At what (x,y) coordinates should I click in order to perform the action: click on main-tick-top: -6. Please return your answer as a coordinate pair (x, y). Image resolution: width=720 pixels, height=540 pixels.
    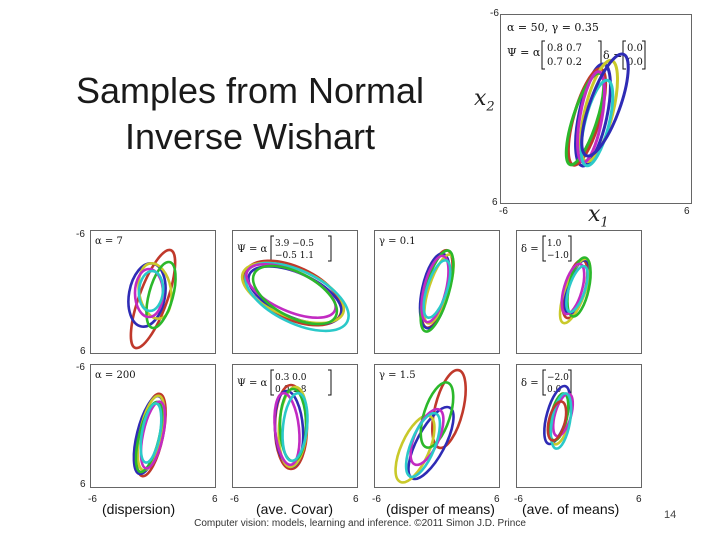
    Looking at the image, I should click on (494, 13).